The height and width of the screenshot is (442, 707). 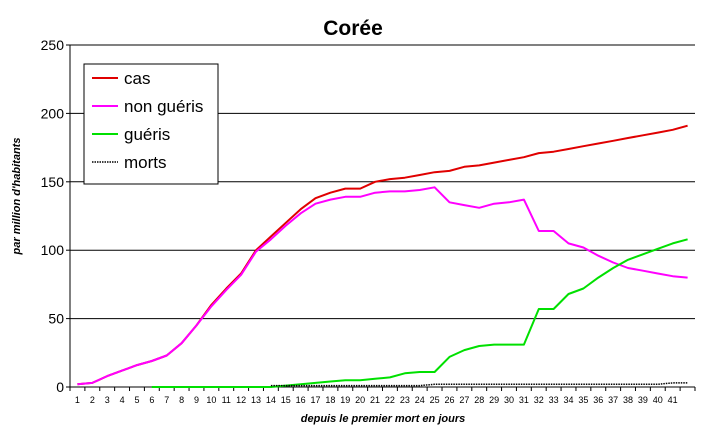 I want to click on legend-label: non guéris, so click(x=163, y=106).